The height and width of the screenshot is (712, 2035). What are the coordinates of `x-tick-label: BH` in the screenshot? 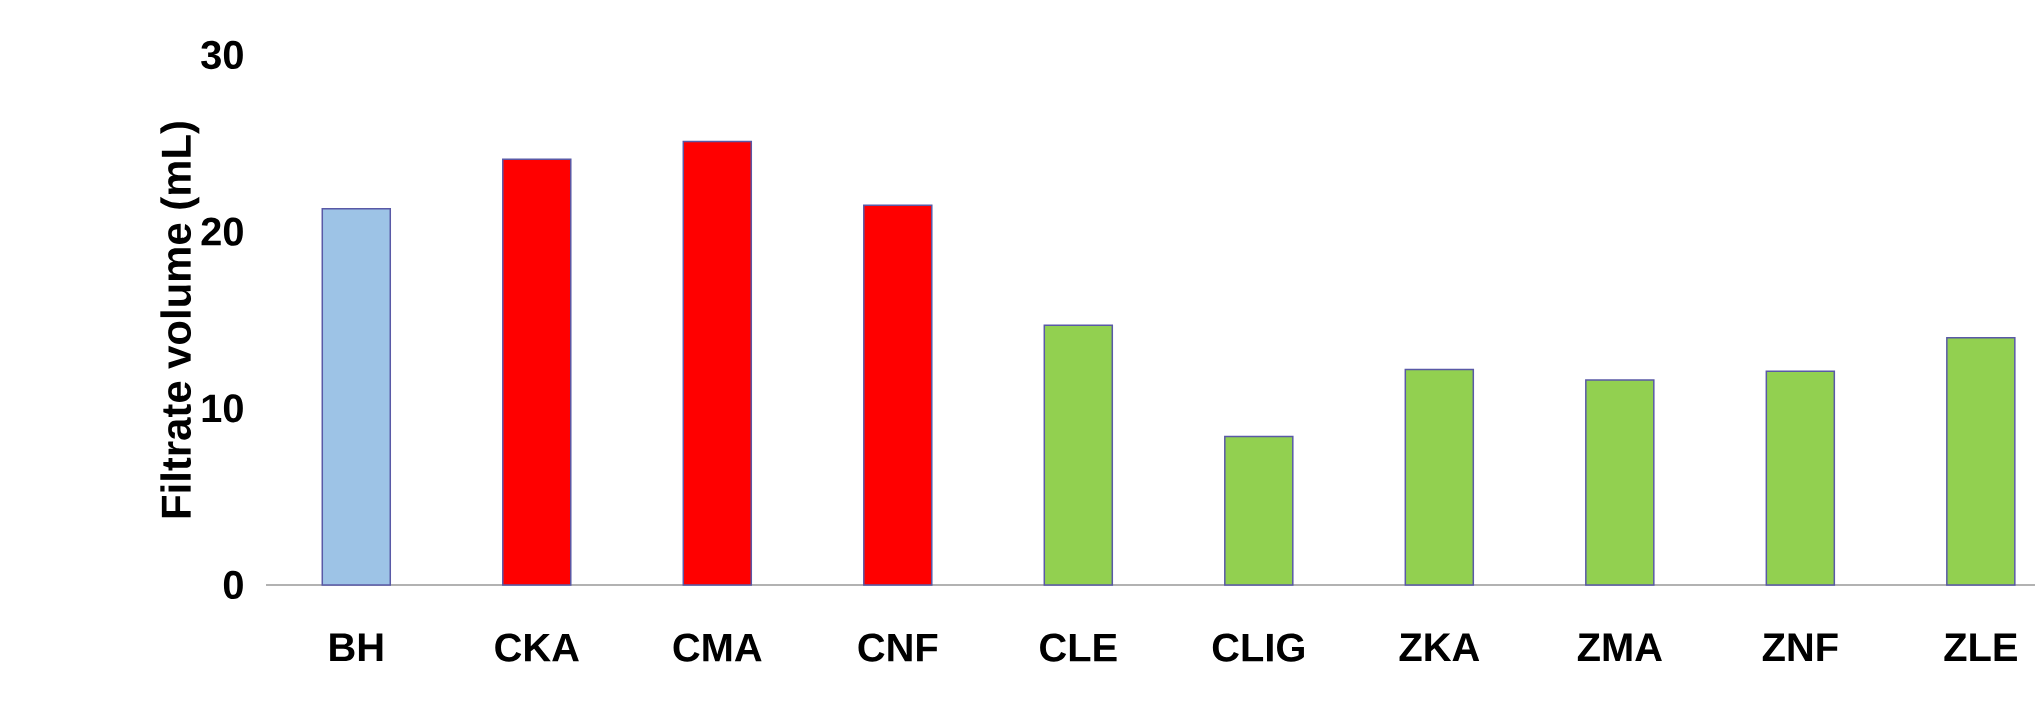 It's located at (356, 647).